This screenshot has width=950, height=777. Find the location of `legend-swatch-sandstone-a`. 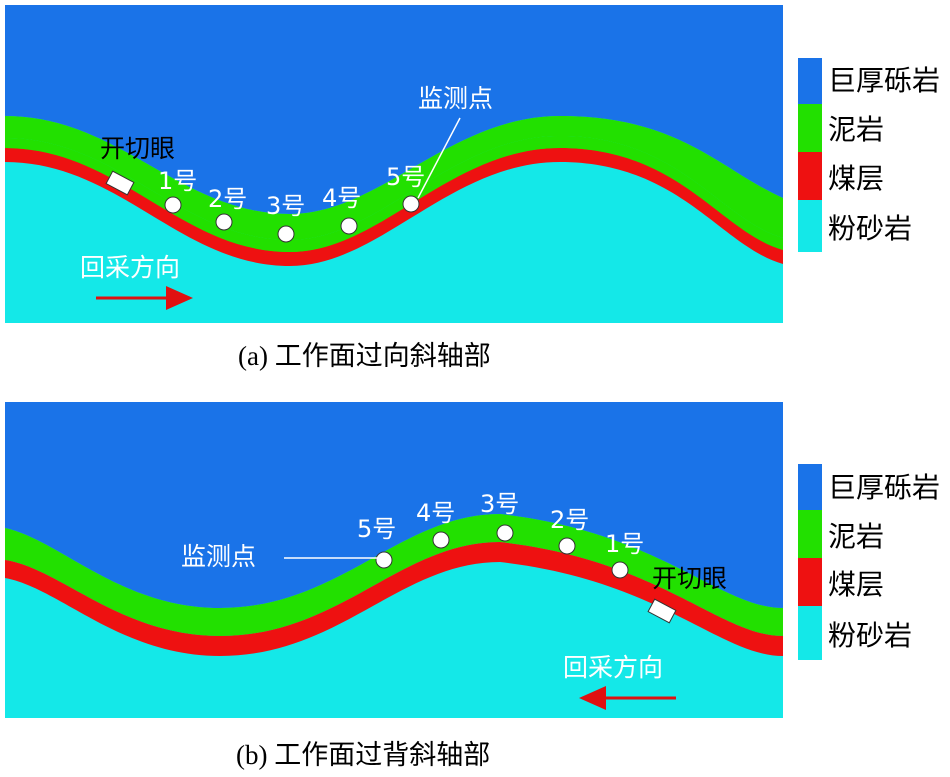

legend-swatch-sandstone-a is located at coordinates (810, 81).